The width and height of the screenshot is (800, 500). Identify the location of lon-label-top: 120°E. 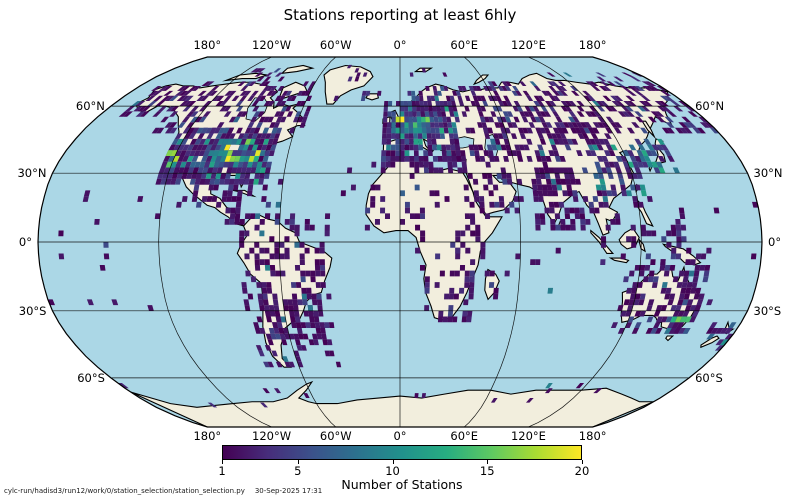
(528, 45).